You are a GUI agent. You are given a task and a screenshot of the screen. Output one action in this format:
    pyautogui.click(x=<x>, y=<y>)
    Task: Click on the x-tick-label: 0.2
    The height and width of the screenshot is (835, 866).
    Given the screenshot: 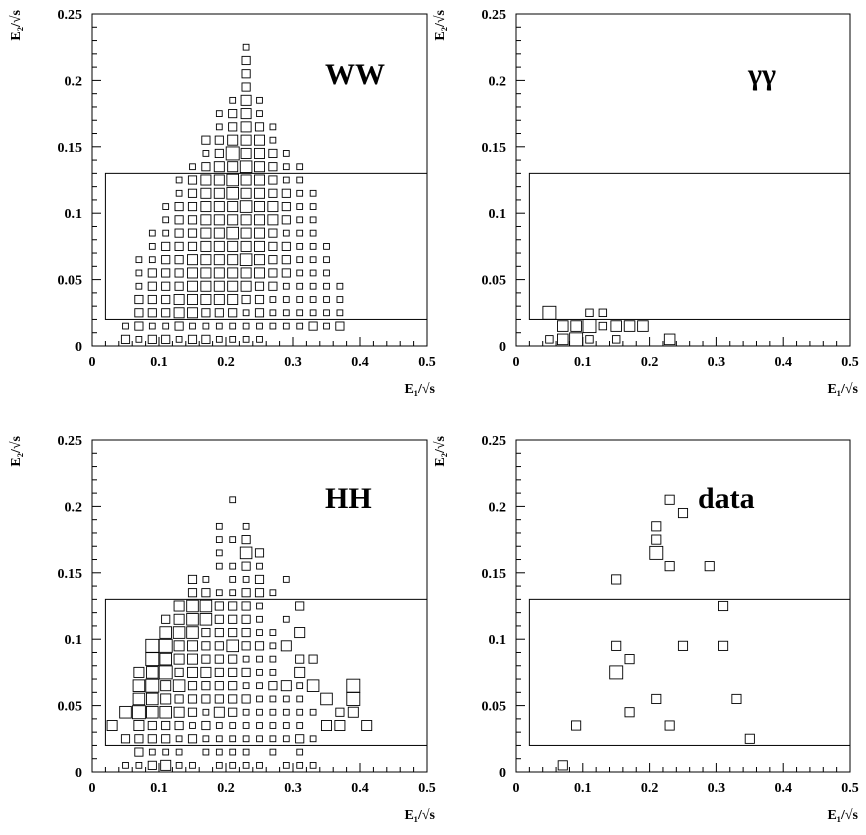 What is the action you would take?
    pyautogui.click(x=226, y=362)
    